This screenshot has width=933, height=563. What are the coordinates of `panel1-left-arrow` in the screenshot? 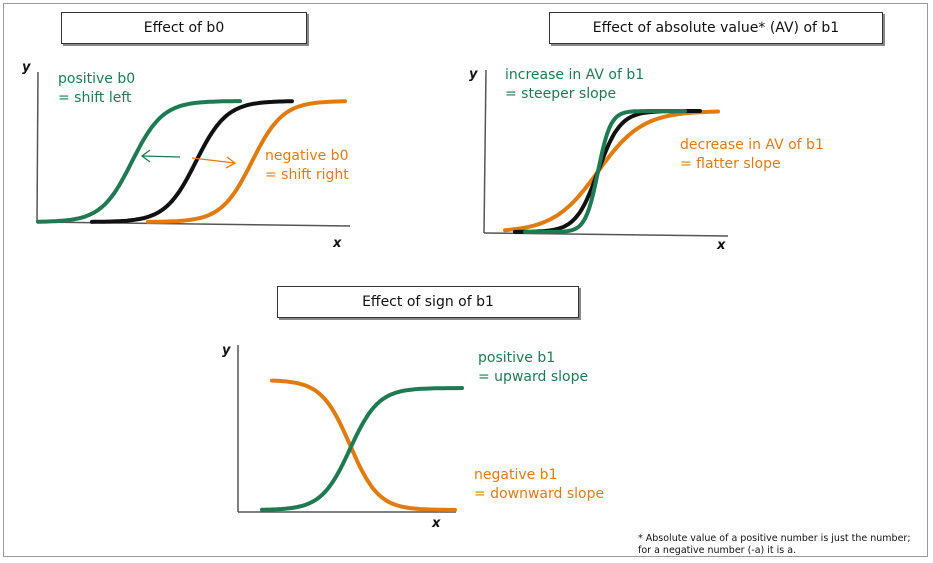 It's located at (160, 156).